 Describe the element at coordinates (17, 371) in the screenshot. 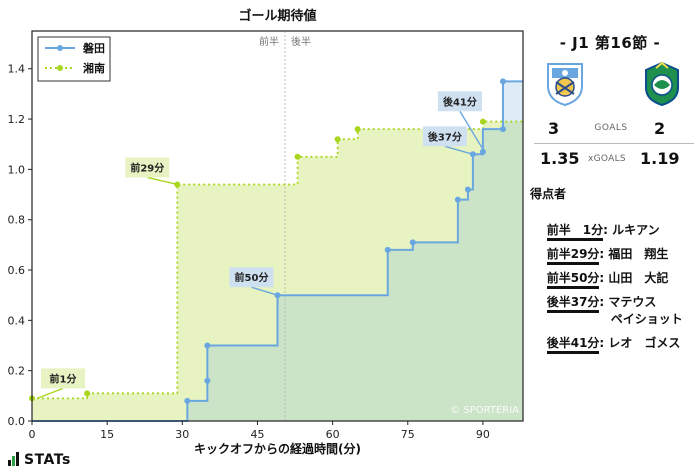

I see `y-tick-label: 0.2` at that location.